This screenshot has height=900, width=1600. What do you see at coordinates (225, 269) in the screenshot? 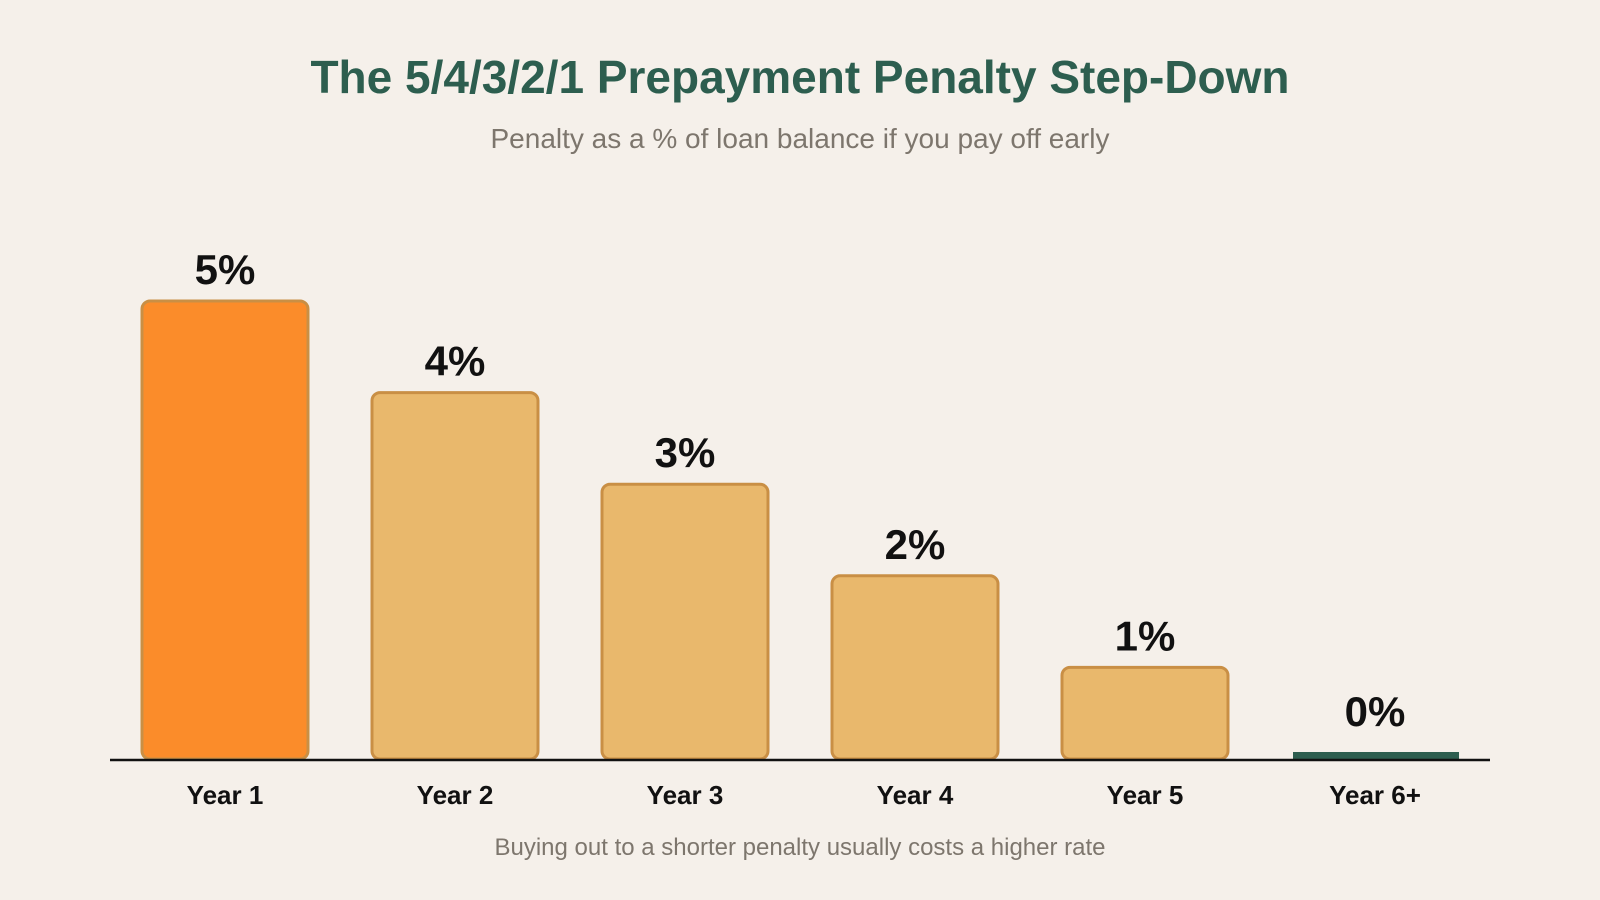
I see `value-label: 5%` at bounding box center [225, 269].